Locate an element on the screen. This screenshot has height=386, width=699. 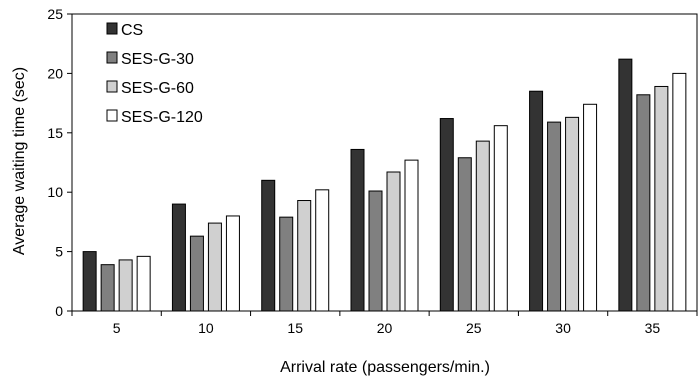
y-tick-label: 10 is located at coordinates (55, 192).